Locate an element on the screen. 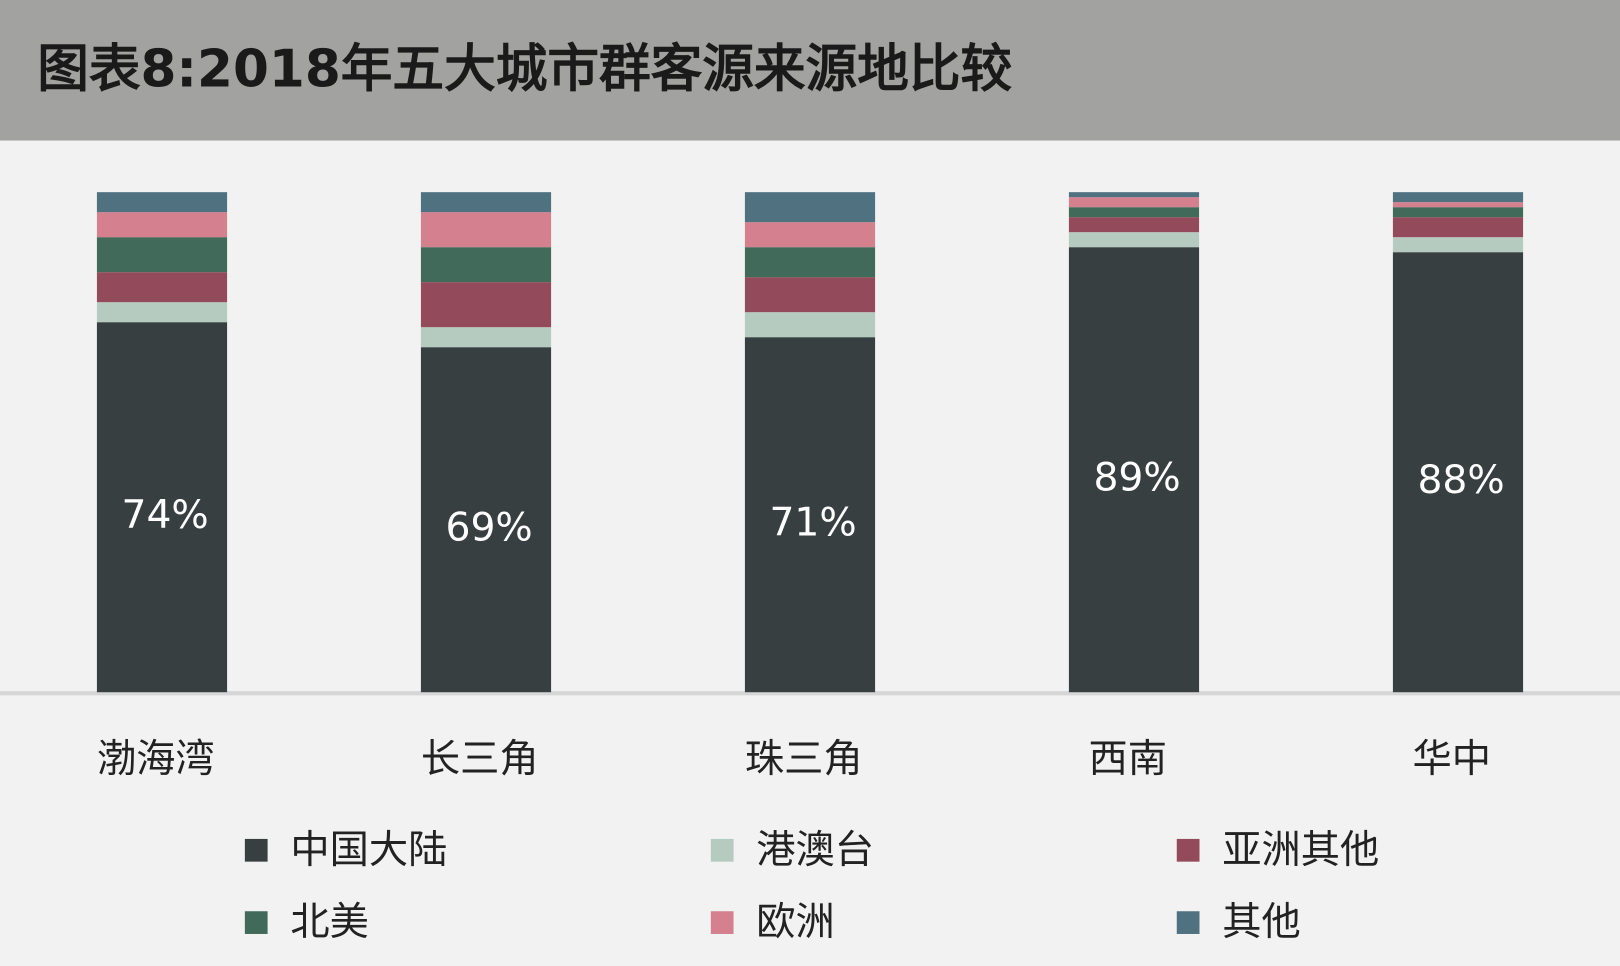  data-label: 74% is located at coordinates (164, 515).